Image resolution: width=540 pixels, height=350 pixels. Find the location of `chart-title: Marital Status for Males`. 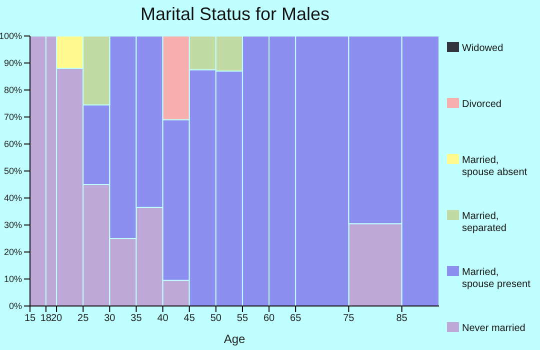

chart-title: Marital Status for Males is located at coordinates (235, 14).